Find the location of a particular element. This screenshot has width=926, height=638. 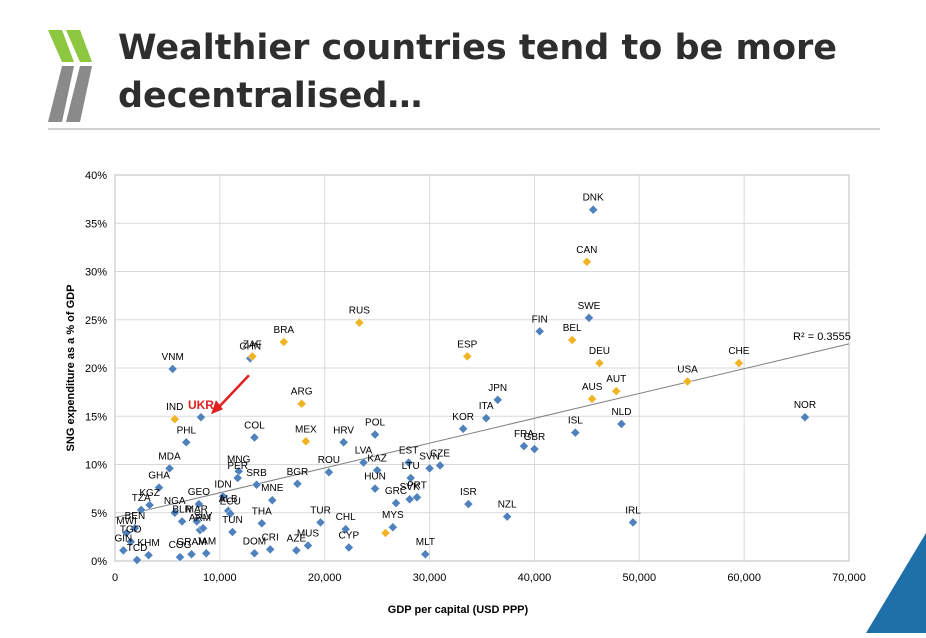

point-label-mwi: MWI is located at coordinates (126, 521).